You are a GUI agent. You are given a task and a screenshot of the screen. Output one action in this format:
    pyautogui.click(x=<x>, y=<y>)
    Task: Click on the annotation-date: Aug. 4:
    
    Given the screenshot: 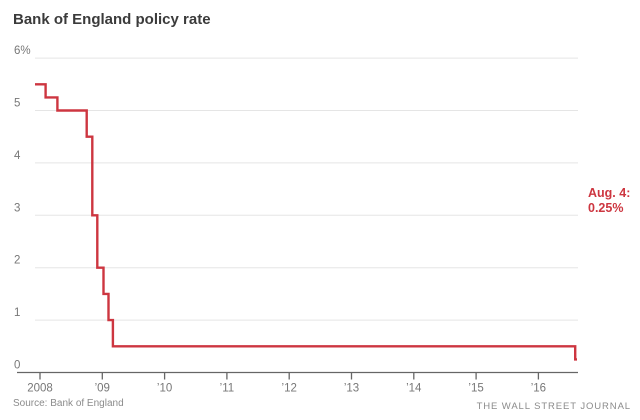 What is the action you would take?
    pyautogui.click(x=609, y=193)
    